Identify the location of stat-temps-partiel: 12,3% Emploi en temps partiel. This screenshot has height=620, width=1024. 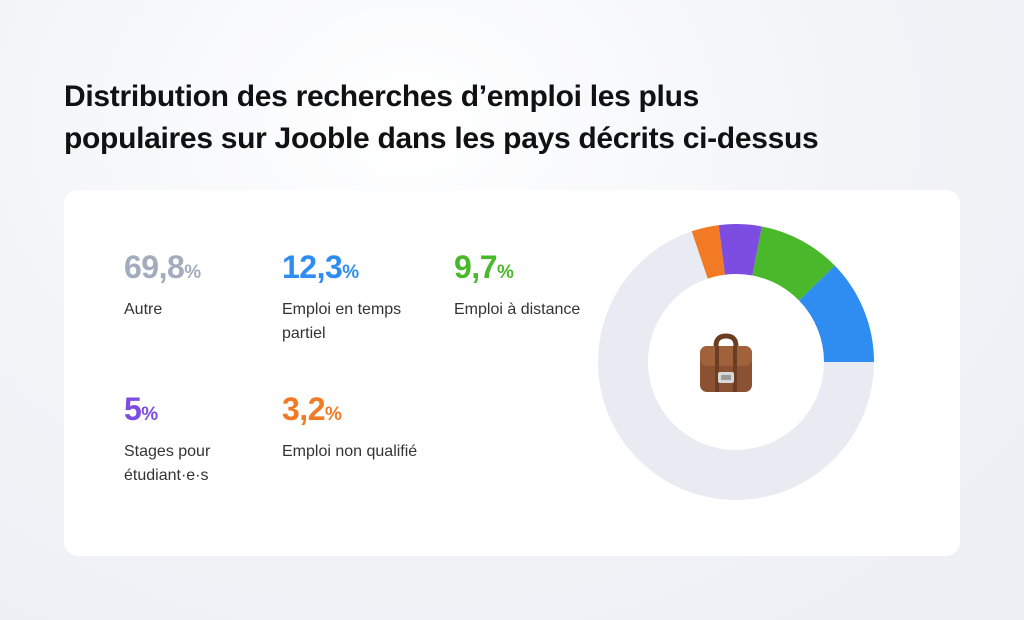
(352, 297).